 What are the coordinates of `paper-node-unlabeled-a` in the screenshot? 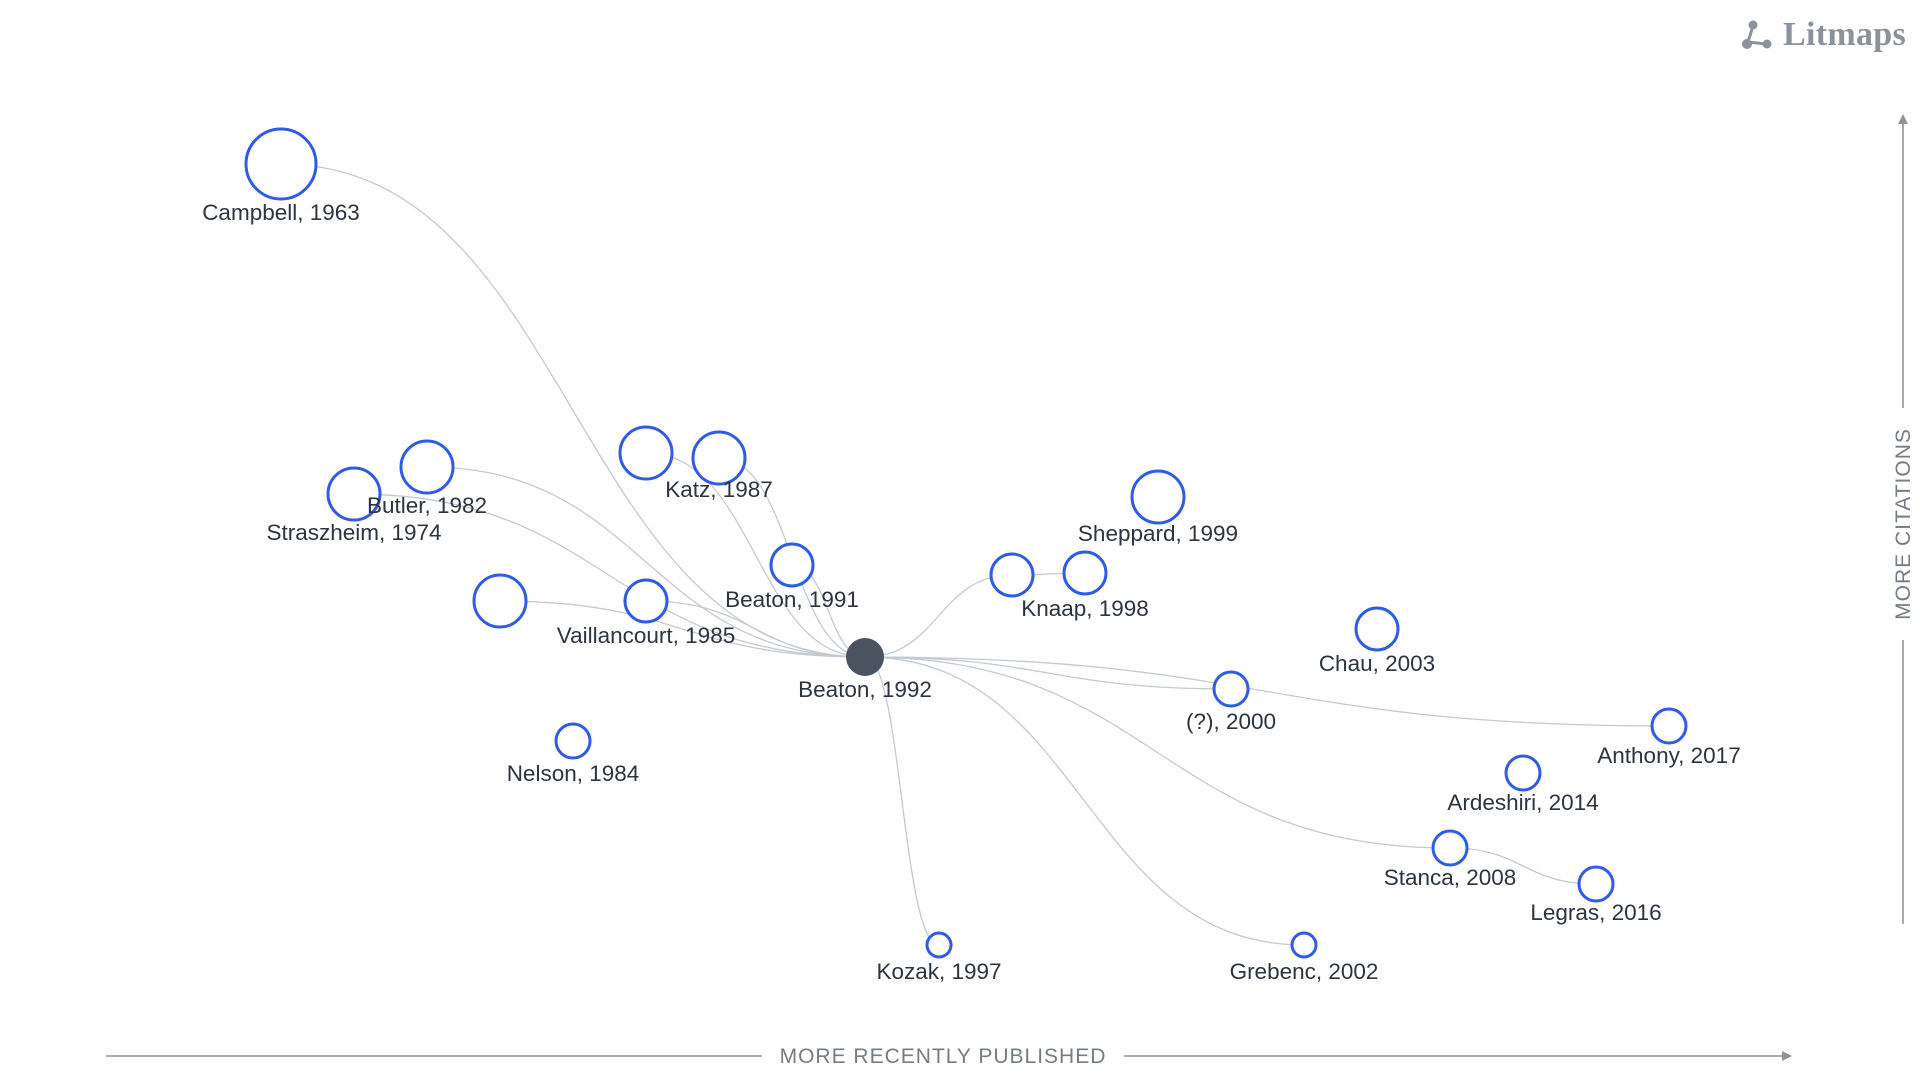 It's located at (500, 601).